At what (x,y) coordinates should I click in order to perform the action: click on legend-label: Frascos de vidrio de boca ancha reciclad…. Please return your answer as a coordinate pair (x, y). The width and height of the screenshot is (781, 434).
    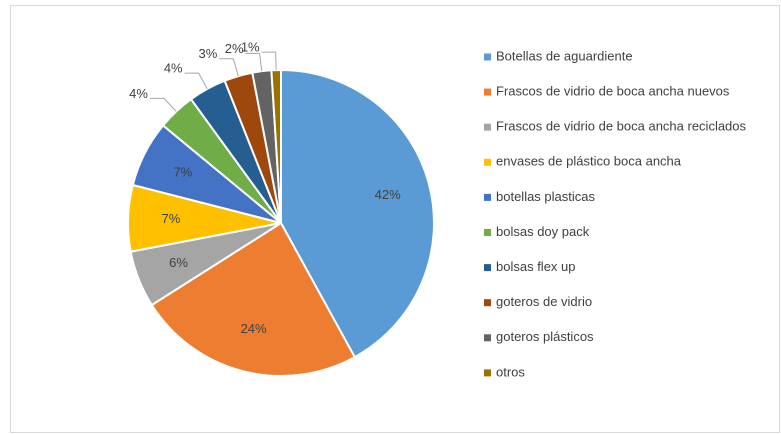
    Looking at the image, I should click on (621, 126).